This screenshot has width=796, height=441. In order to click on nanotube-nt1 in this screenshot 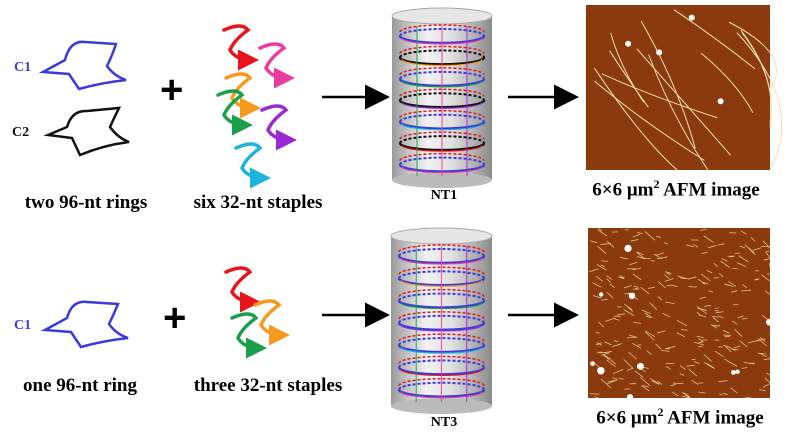, I will do `click(442, 97)`.